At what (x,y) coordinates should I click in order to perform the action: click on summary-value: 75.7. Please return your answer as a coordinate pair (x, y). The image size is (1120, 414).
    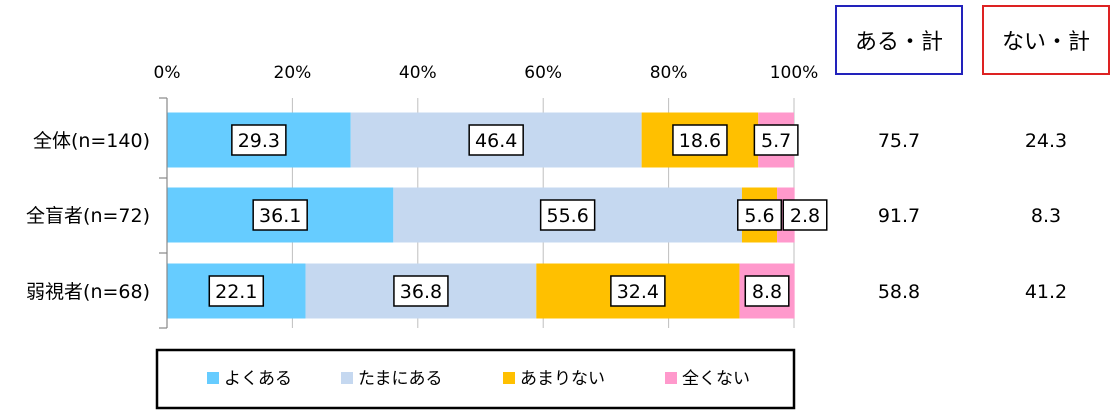
    Looking at the image, I should click on (899, 141).